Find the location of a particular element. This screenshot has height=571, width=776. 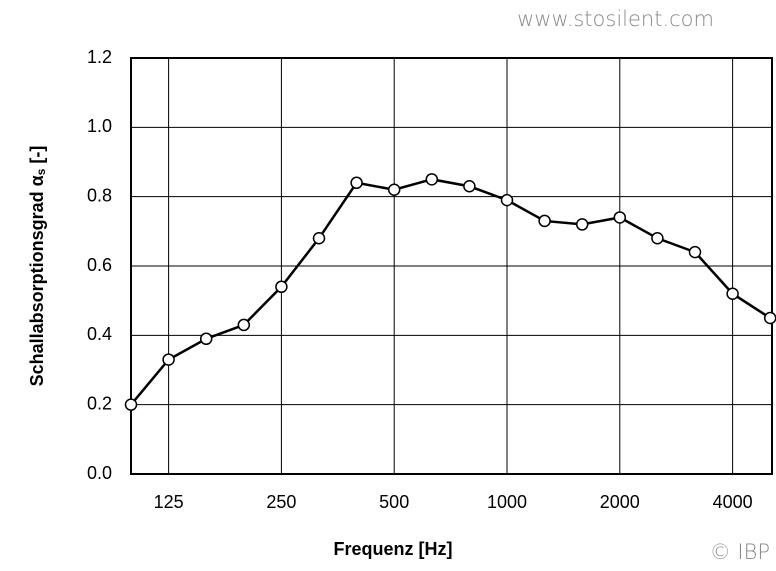

y-axis-title-suffix: [-] is located at coordinates (37, 157).